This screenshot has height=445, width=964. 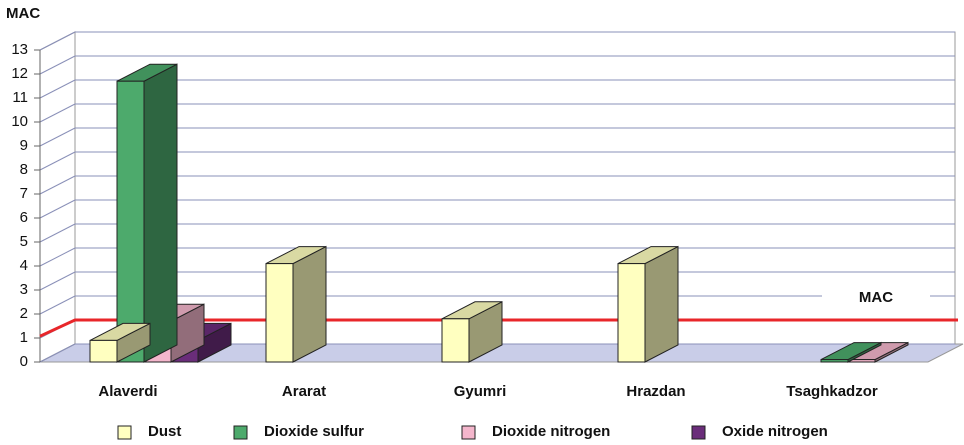 I want to click on legend-label: Dioxide sulfur, so click(x=314, y=431).